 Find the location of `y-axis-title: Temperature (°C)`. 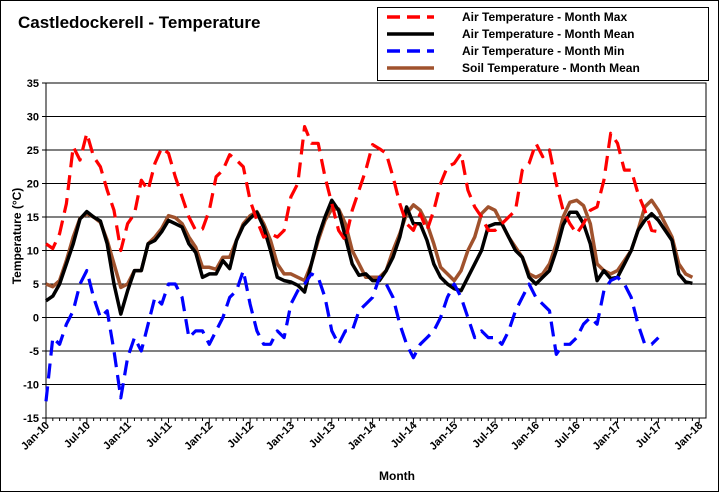

y-axis-title: Temperature (°C) is located at coordinates (17, 236).